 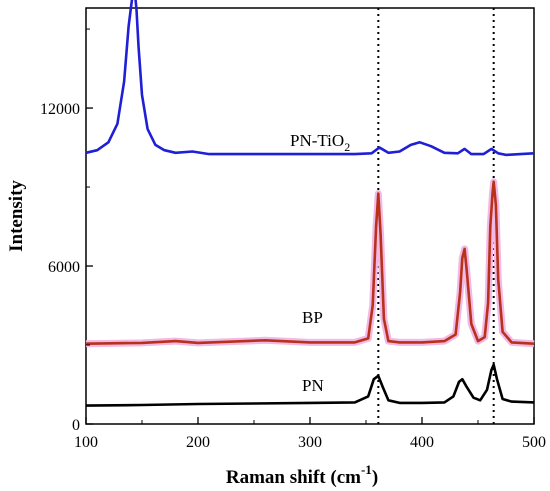 What do you see at coordinates (312, 317) in the screenshot?
I see `series-label-bp: BP` at bounding box center [312, 317].